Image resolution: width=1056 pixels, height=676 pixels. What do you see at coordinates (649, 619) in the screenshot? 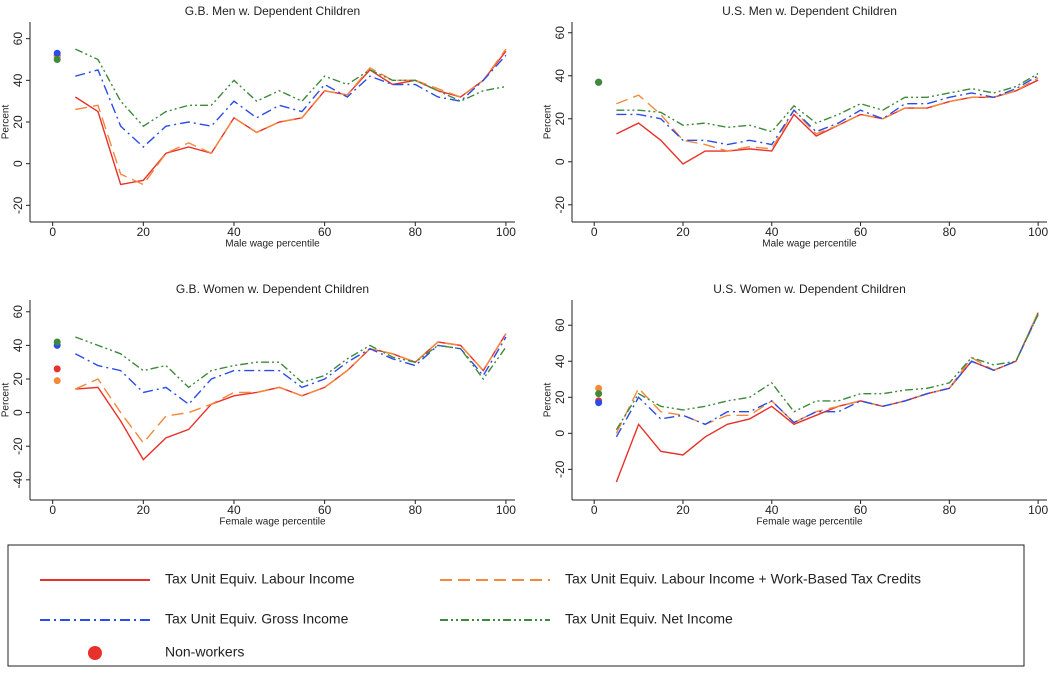
I see `legend-label: Tax Unit Equiv. Net Income` at bounding box center [649, 619].